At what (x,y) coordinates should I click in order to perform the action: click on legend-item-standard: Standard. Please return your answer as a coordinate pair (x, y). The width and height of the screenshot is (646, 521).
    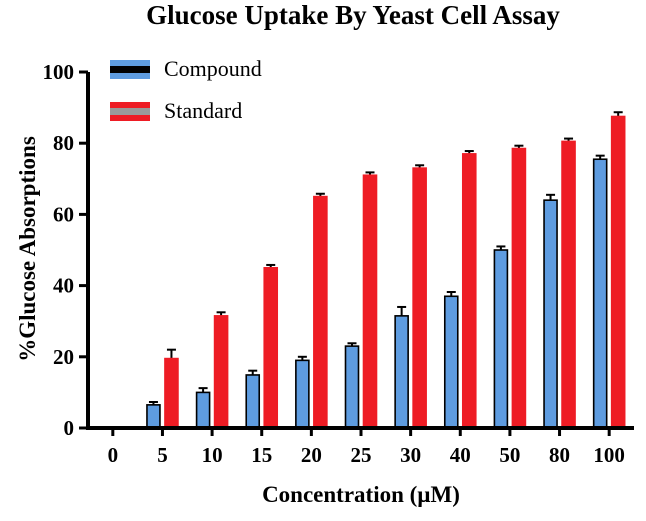
    Looking at the image, I should click on (186, 111).